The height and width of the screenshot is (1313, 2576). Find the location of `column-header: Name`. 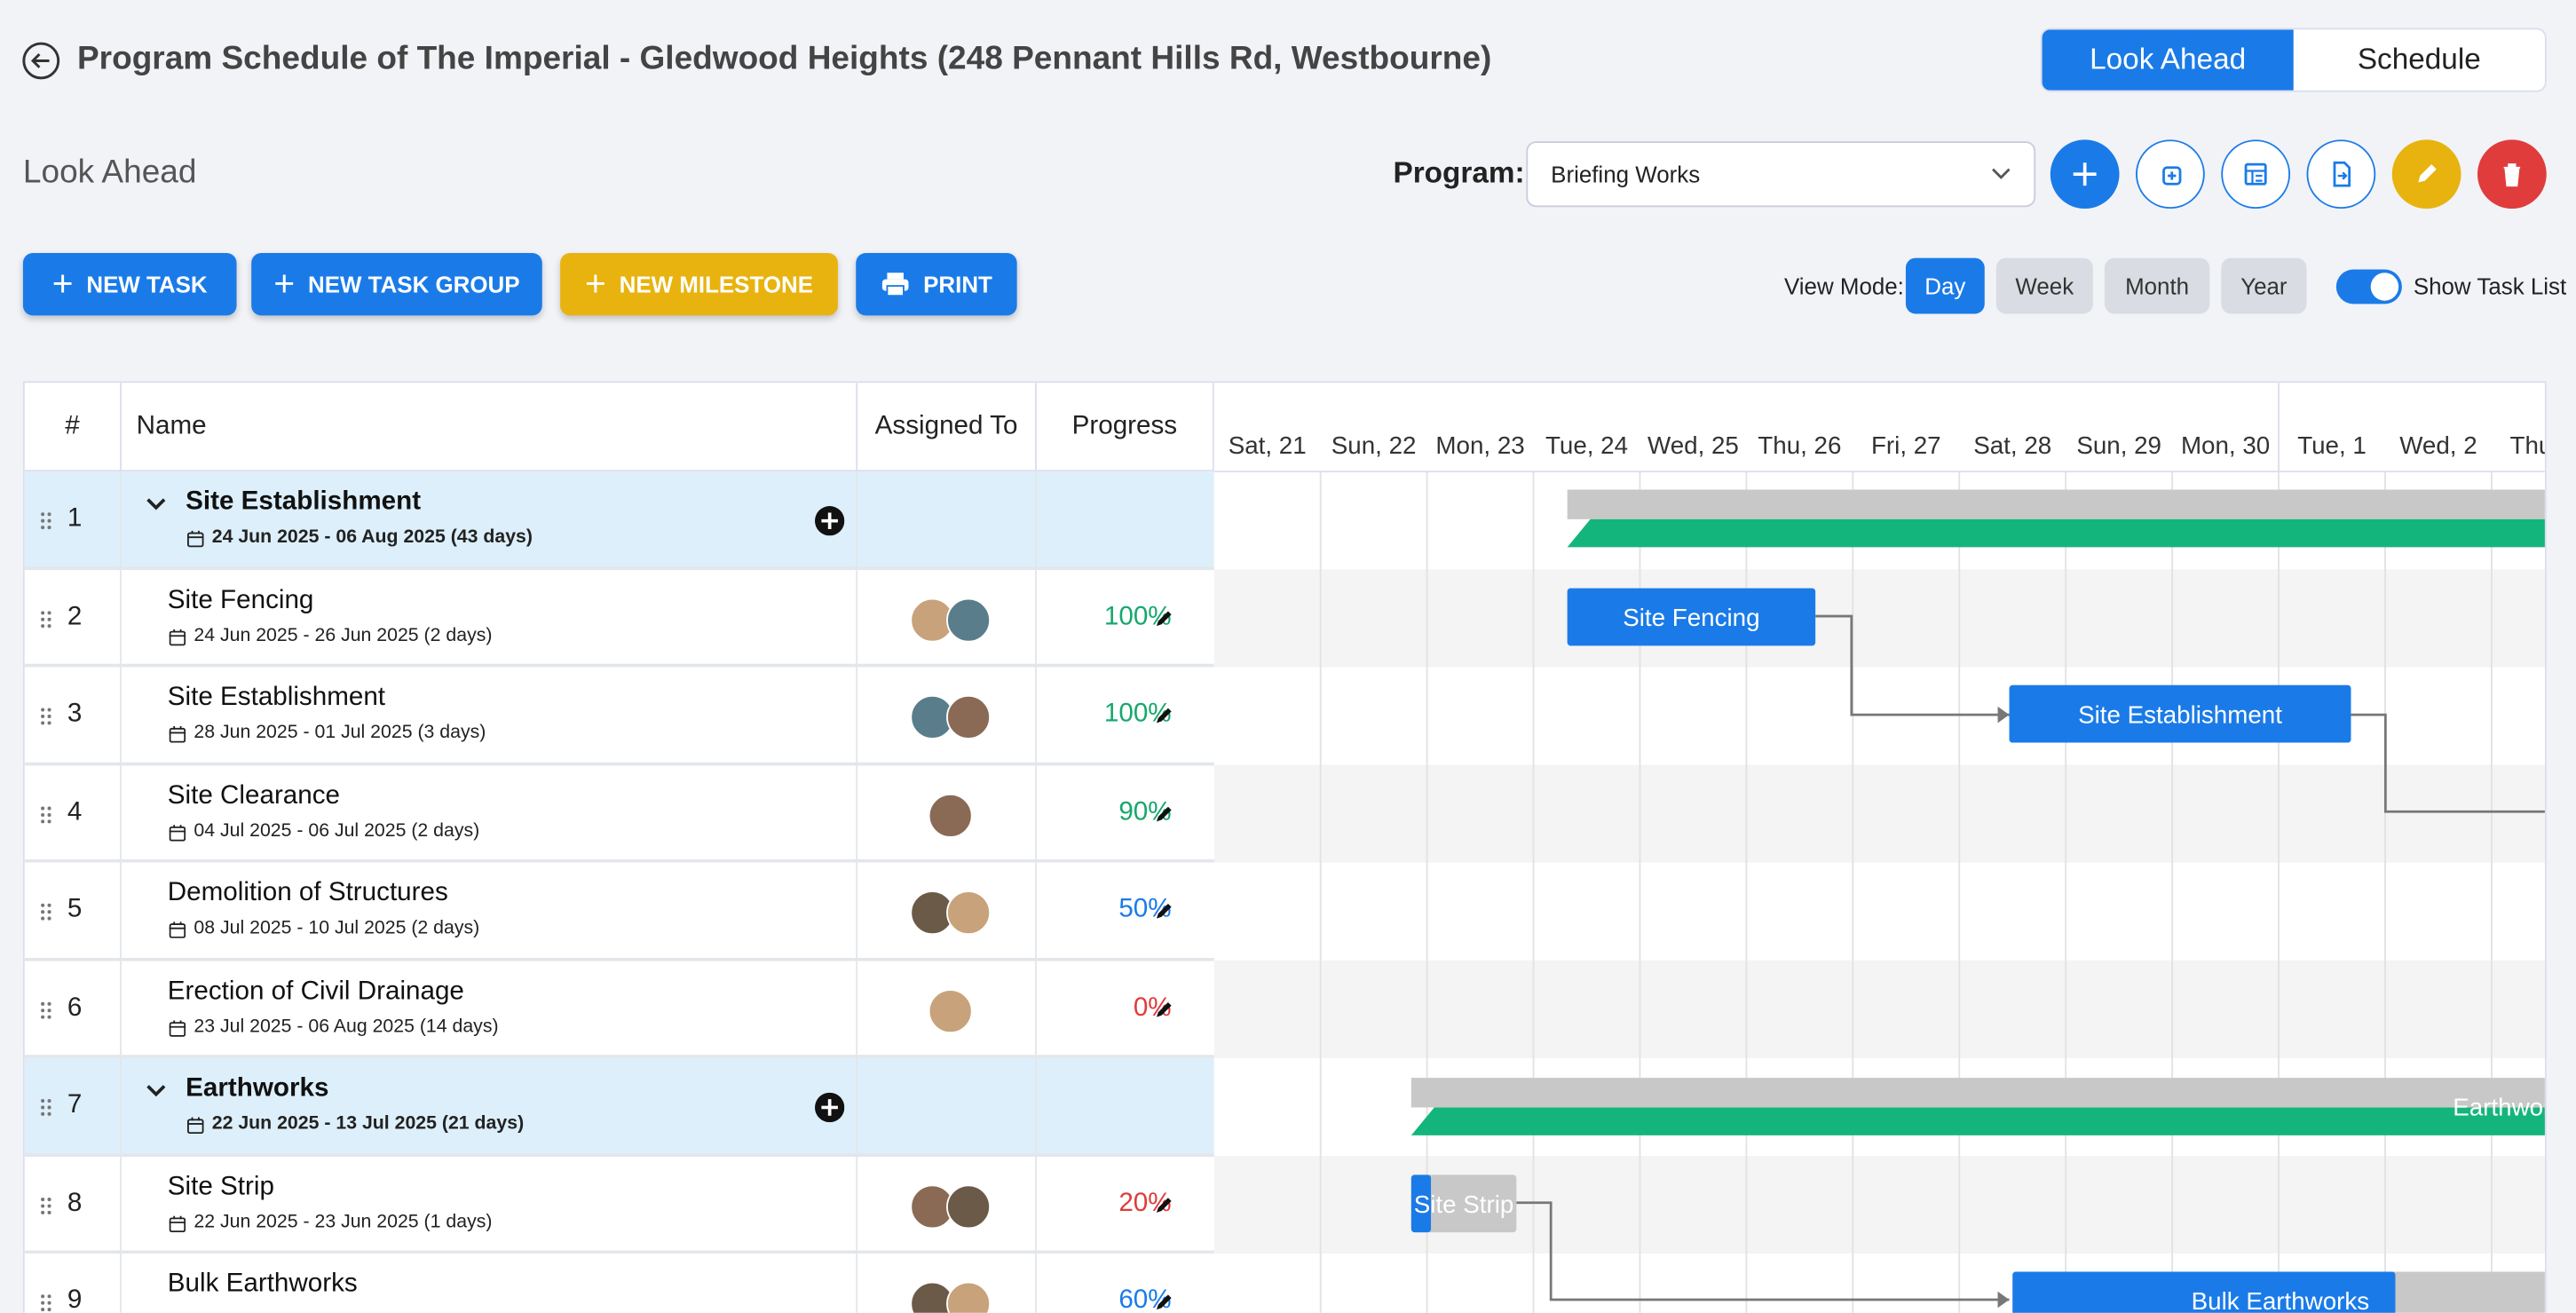

column-header: Name is located at coordinates (489, 427).